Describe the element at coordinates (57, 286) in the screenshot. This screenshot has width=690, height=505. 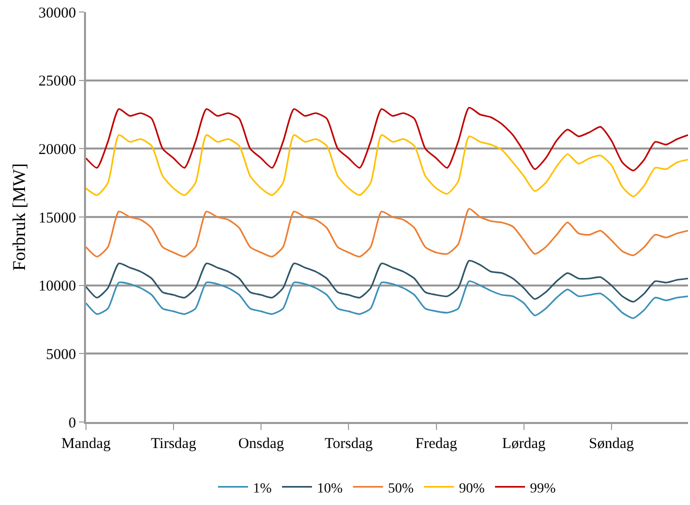
I see `y-tick-label: 10000` at that location.